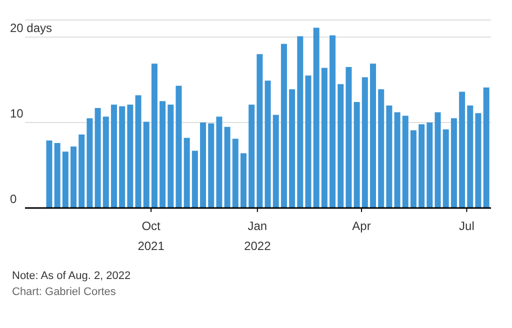  I want to click on x-tick-label: Oct 2021, so click(151, 236).